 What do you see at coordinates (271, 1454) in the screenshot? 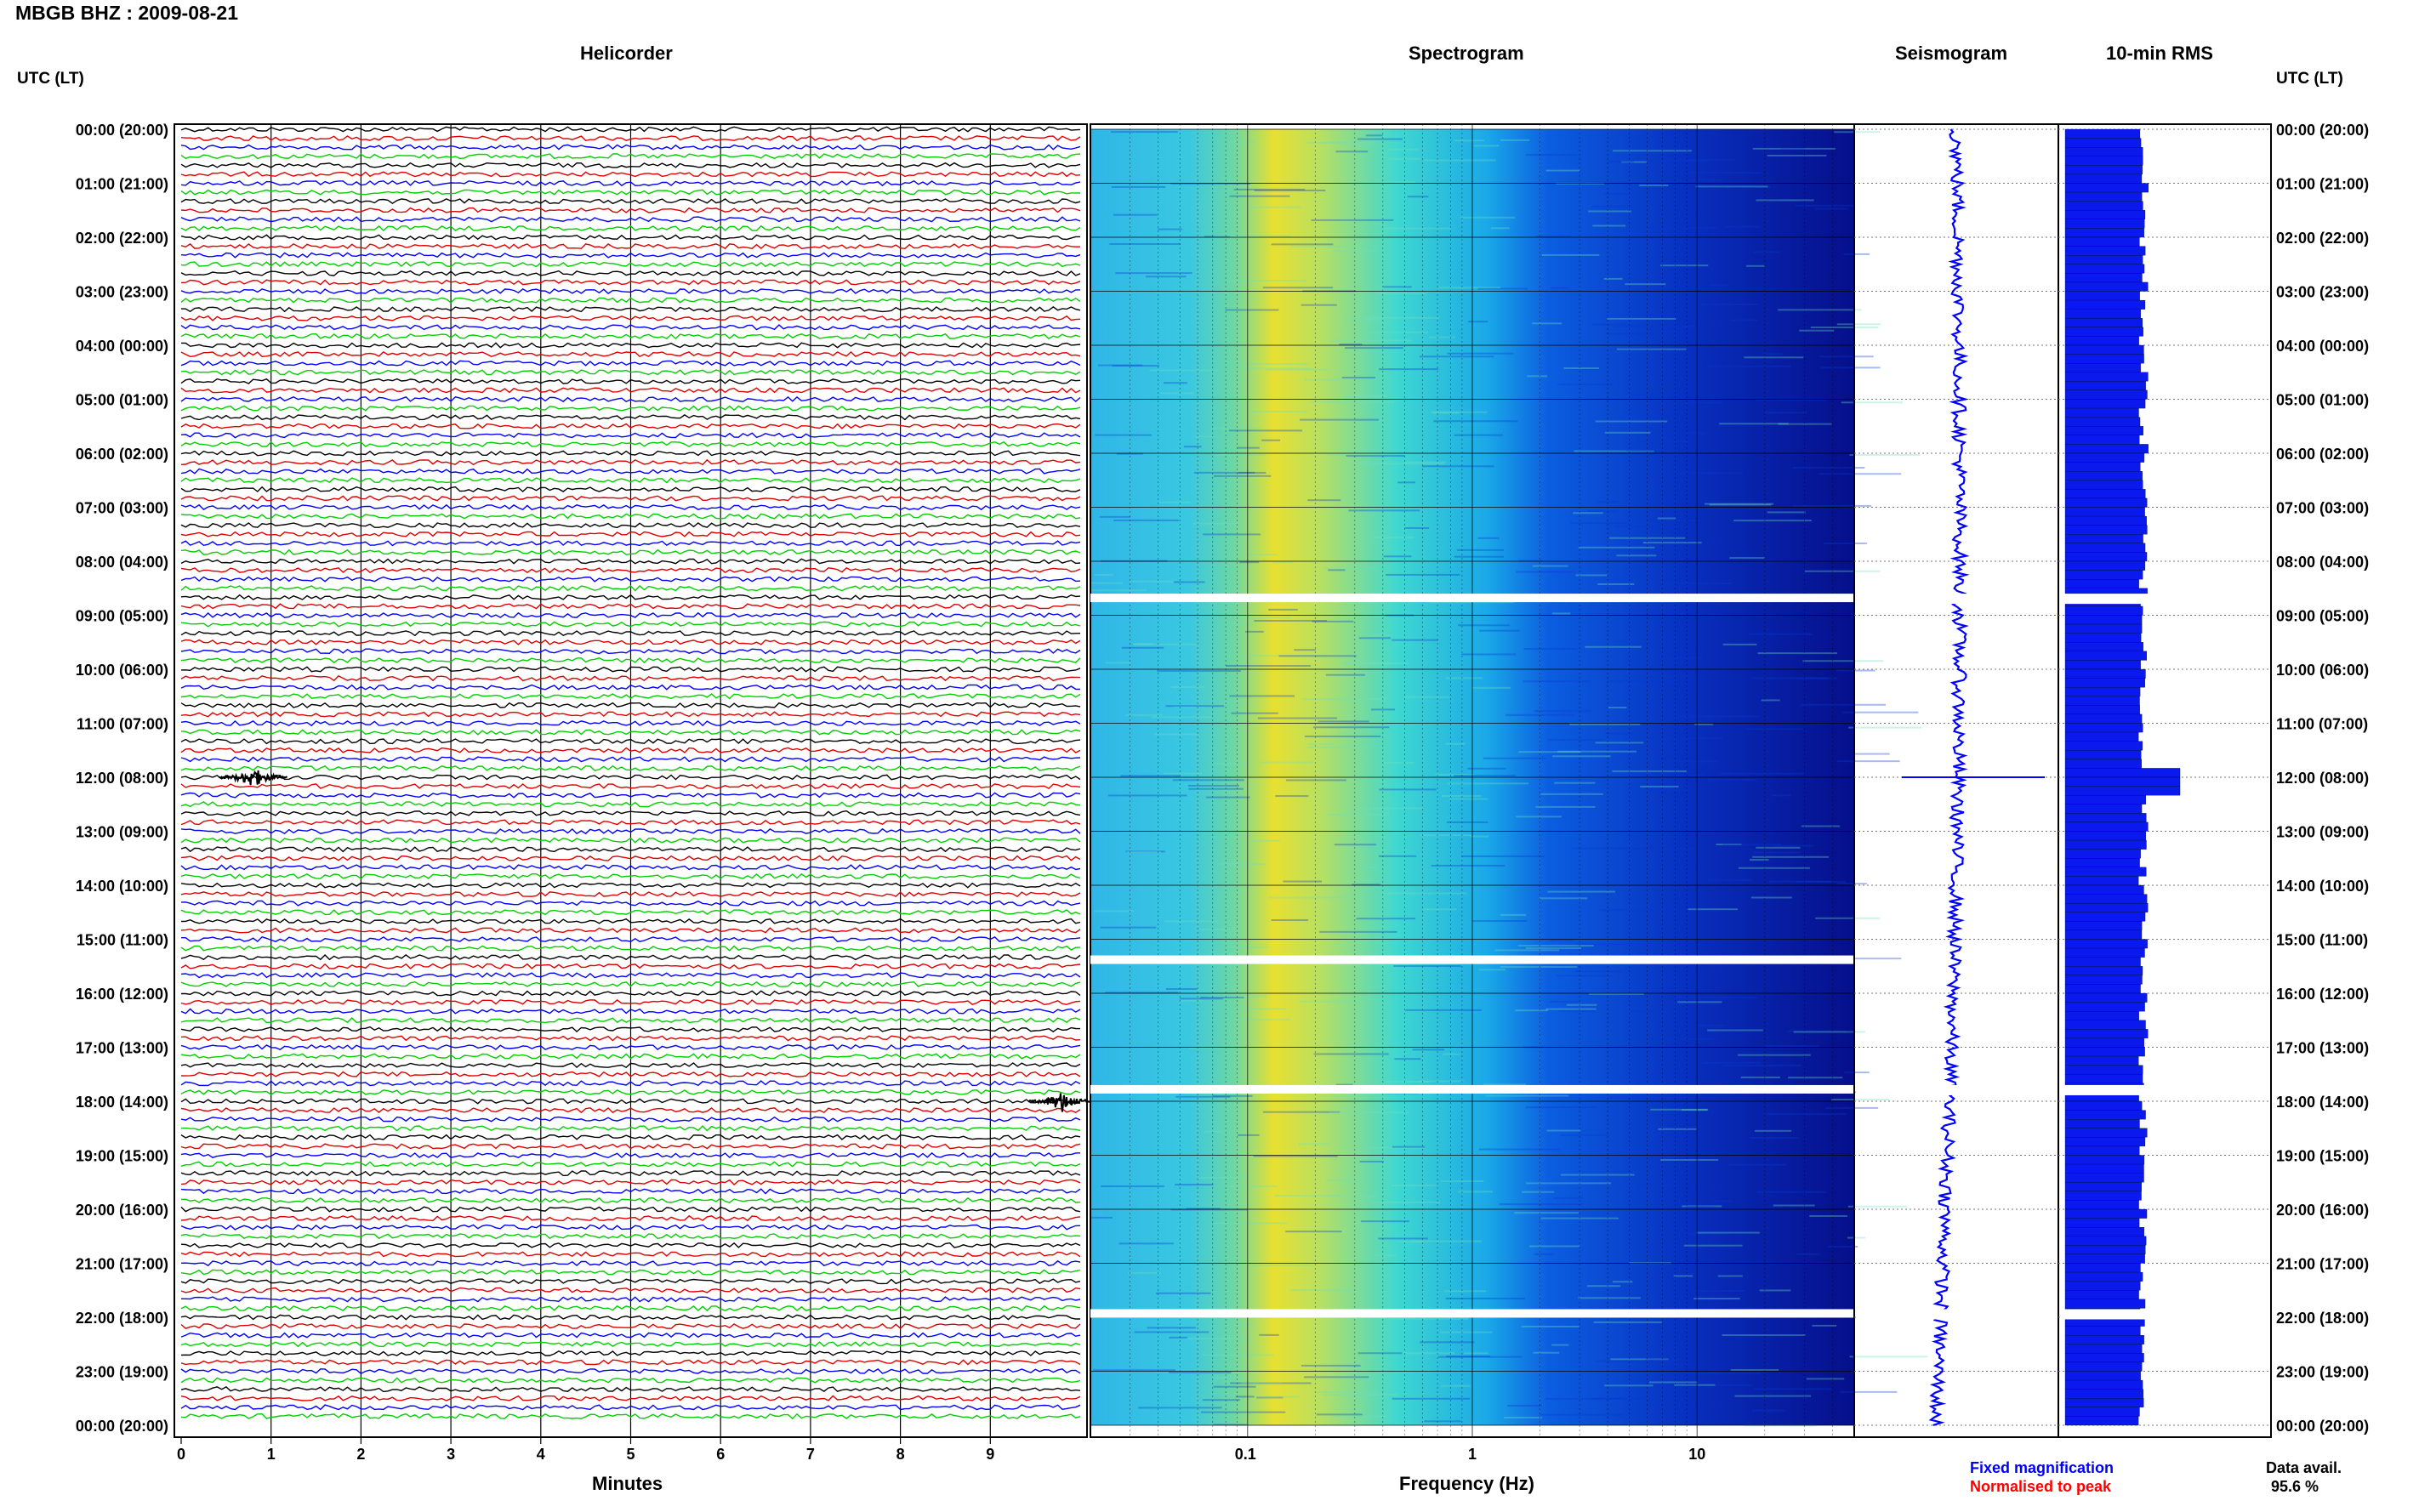
I see `minute-tick-label: 1` at bounding box center [271, 1454].